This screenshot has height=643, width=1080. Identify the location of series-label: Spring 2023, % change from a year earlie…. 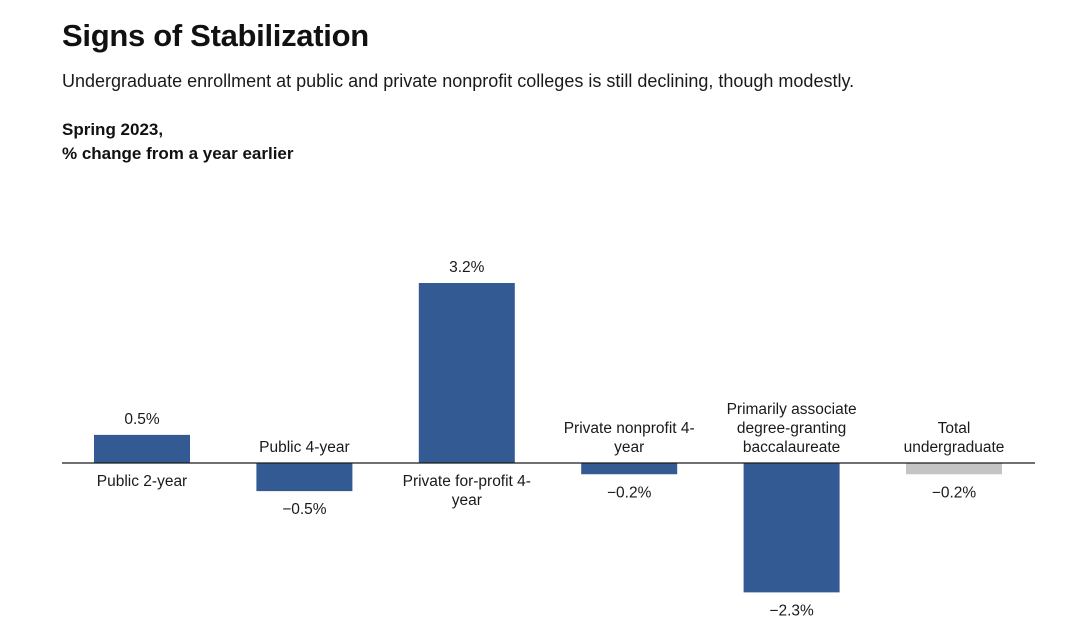
(178, 142).